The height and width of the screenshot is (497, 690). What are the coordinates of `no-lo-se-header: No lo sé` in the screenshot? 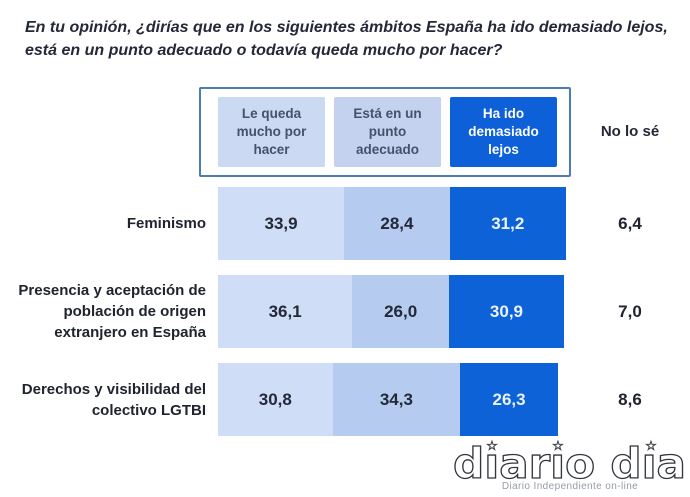 It's located at (630, 131).